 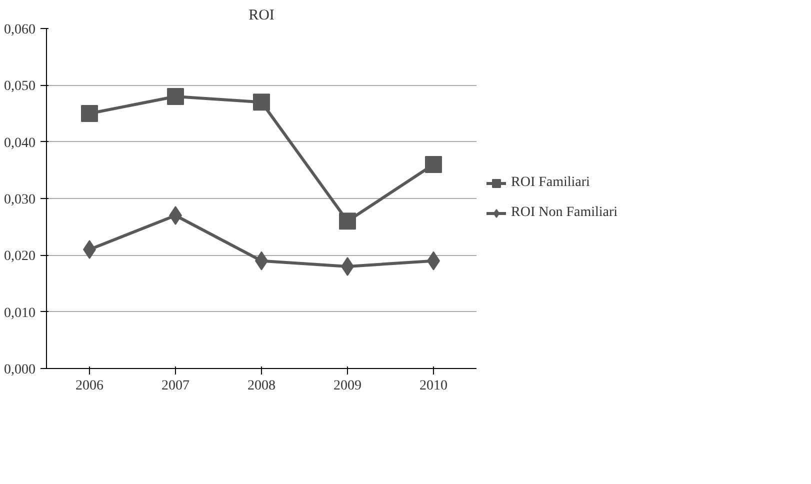 I want to click on y-tick-label: 0,040, so click(x=20, y=143).